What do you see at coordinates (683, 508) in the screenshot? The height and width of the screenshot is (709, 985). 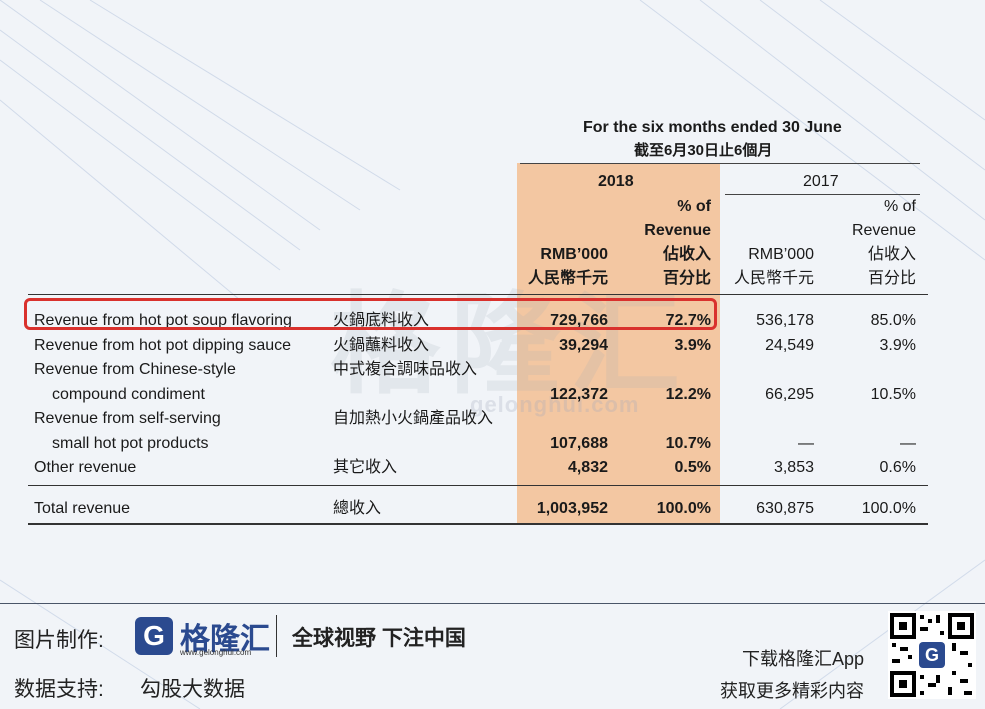 I see `total-pct-2018: 100.0%` at bounding box center [683, 508].